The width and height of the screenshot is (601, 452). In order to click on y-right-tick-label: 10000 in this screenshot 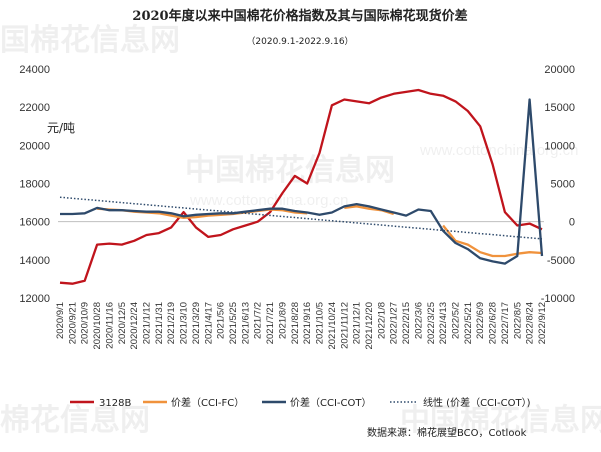, I will do `click(559, 146)`.